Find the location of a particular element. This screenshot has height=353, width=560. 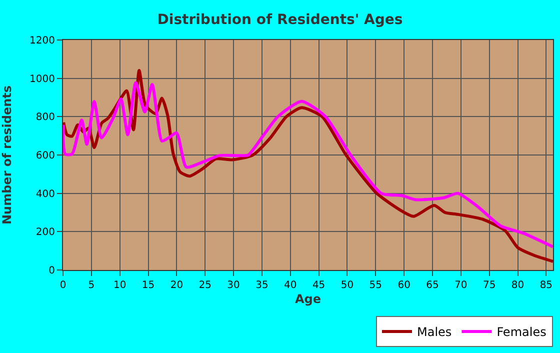

y-tick-label: 1000 is located at coordinates (42, 79).